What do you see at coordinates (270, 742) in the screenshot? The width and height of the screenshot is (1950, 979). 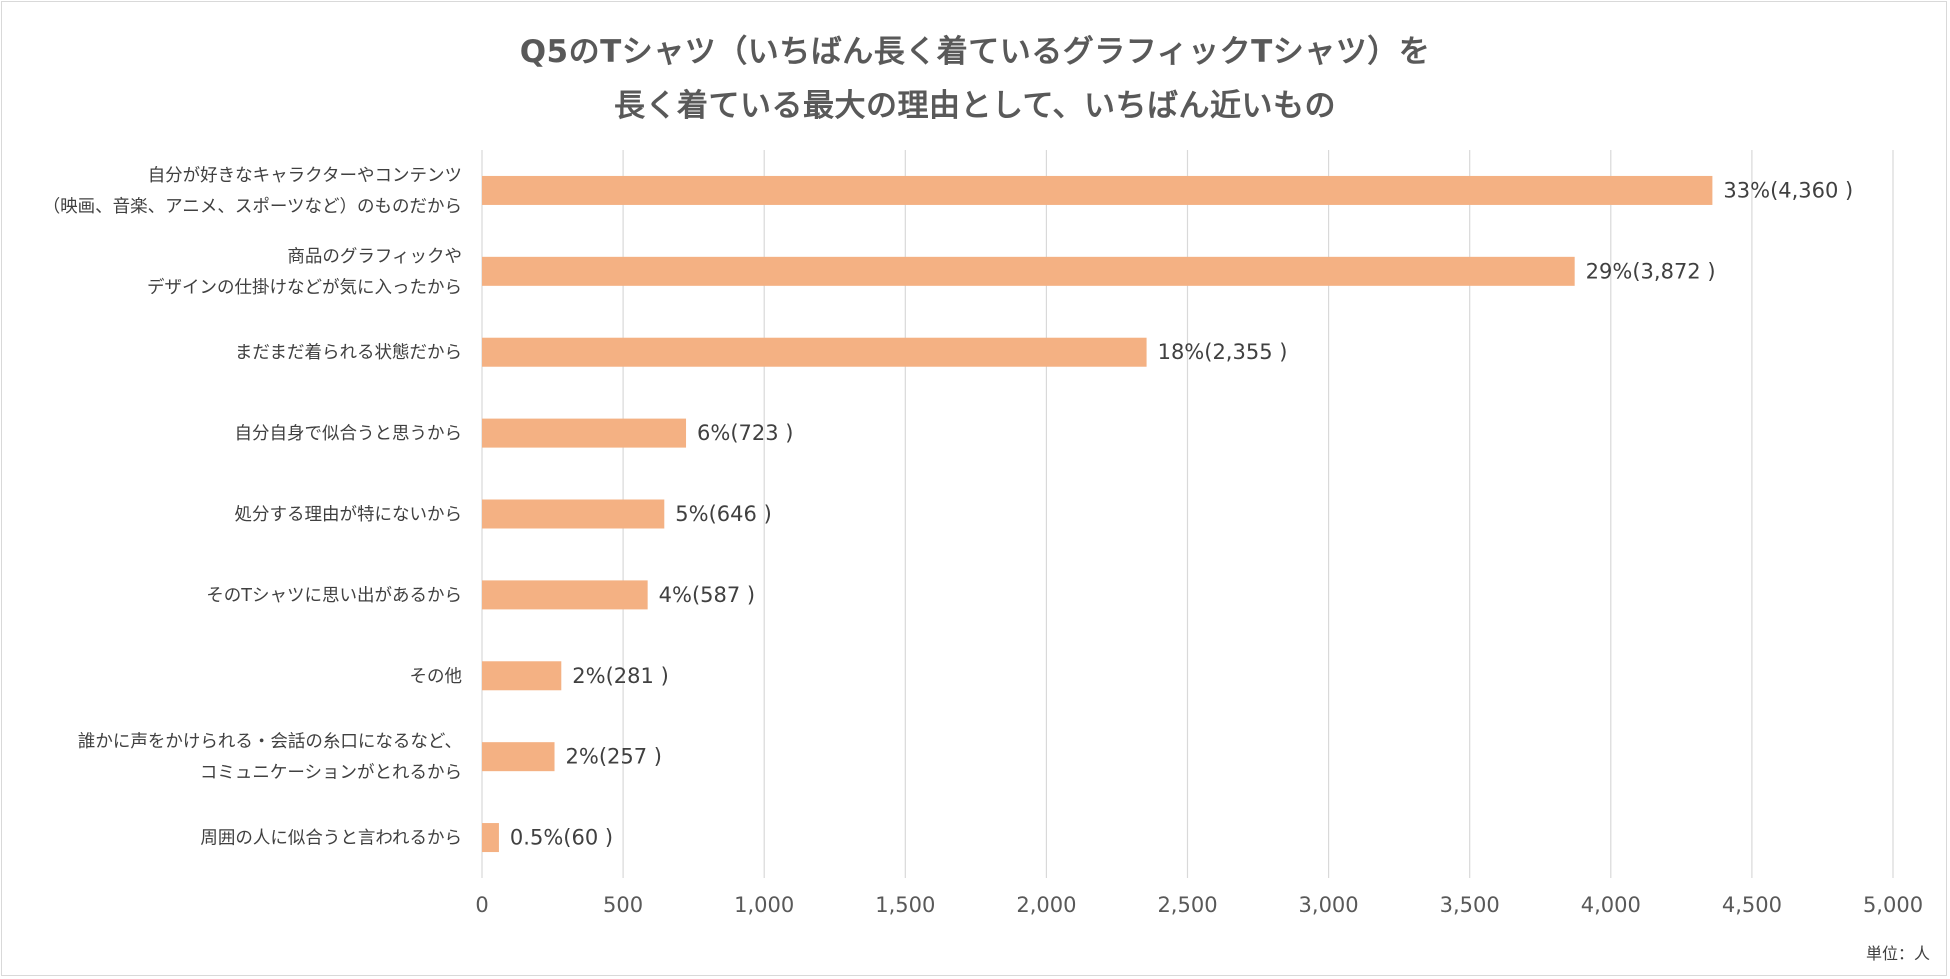 I see `category-label-7-0: 誰かに声をかけられる・会話の糸口になるなど、` at bounding box center [270, 742].